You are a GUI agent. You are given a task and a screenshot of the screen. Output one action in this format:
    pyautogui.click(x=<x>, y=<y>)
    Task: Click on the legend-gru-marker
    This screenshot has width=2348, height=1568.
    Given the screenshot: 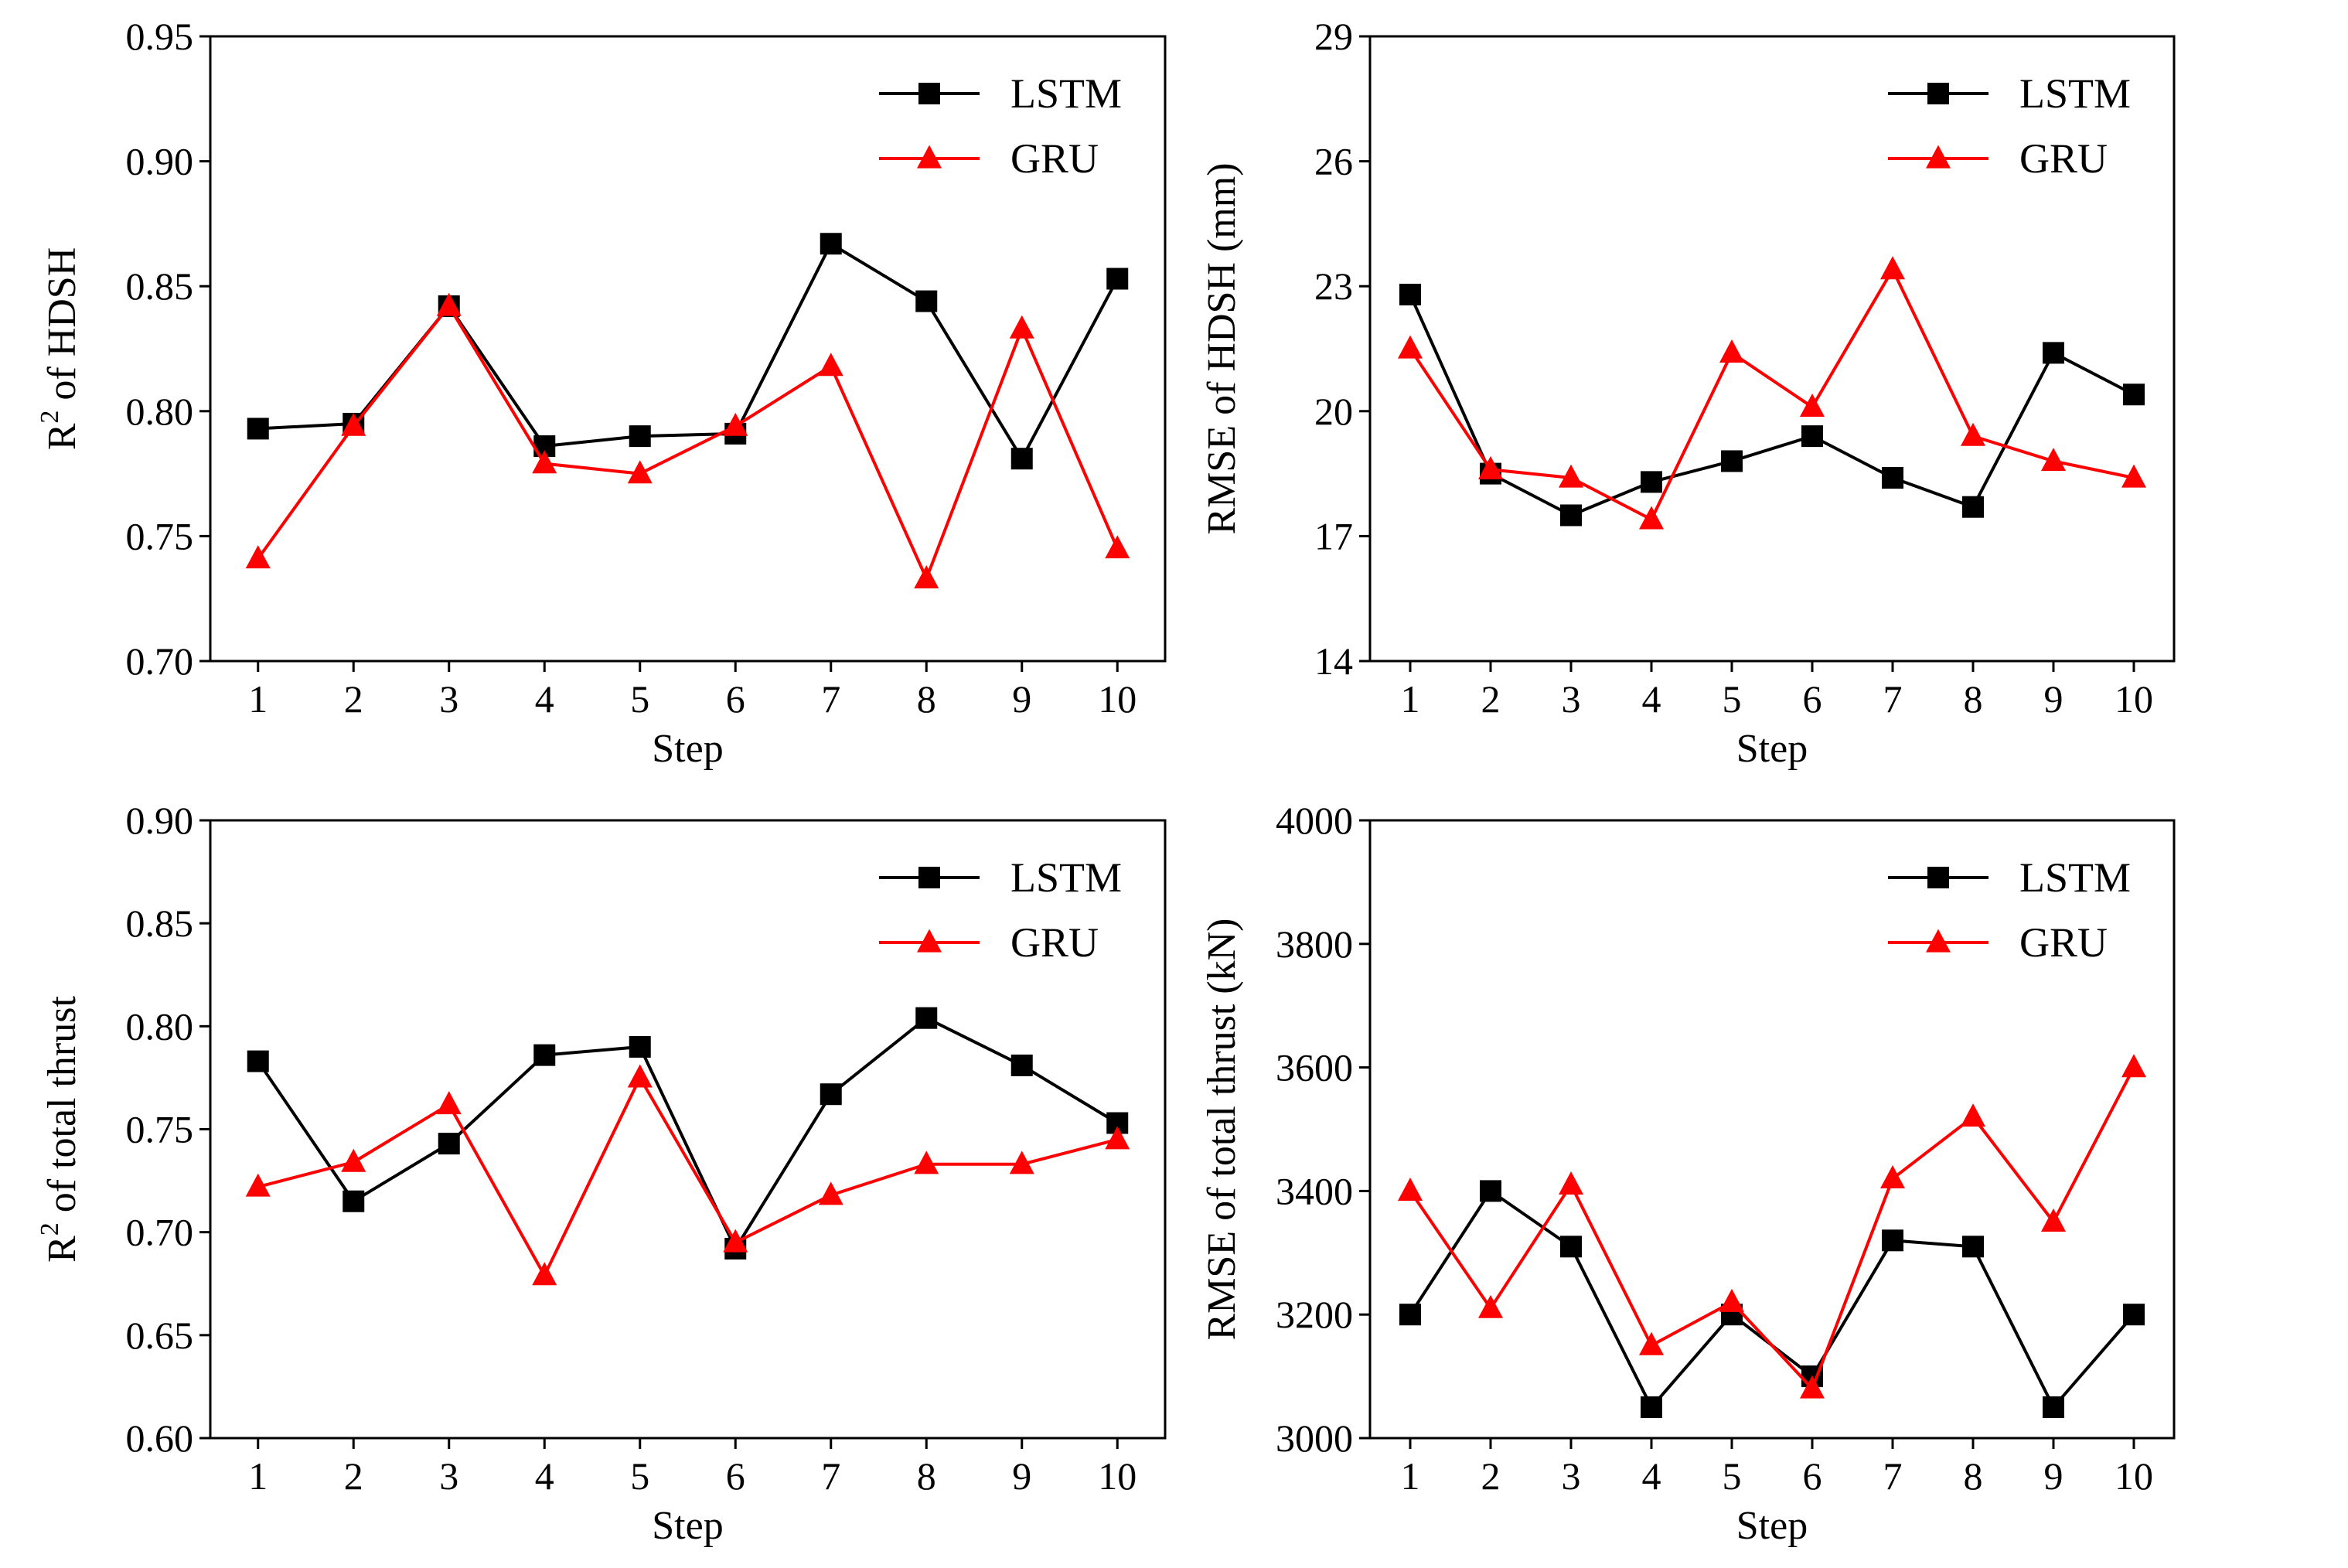 What is the action you would take?
    pyautogui.click(x=929, y=157)
    